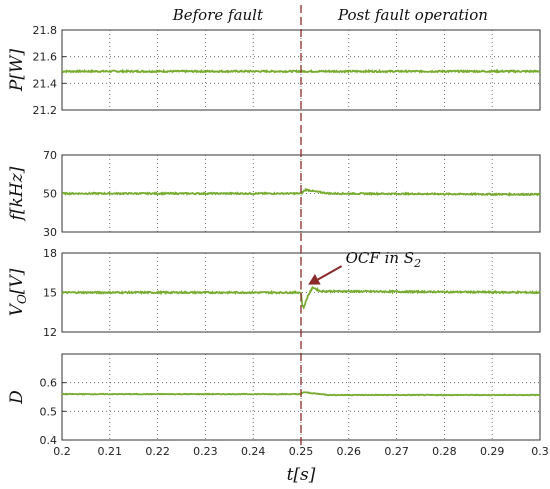  Describe the element at coordinates (50, 253) in the screenshot. I see `y-tick-label: 18` at that location.